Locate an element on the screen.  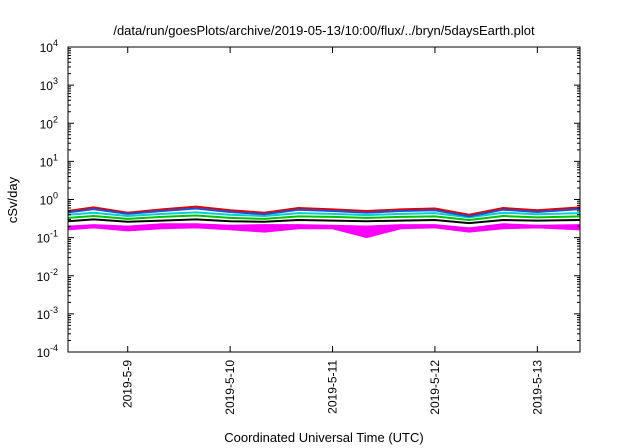
y-tick-label: 10⁻¹ is located at coordinates (47, 237).